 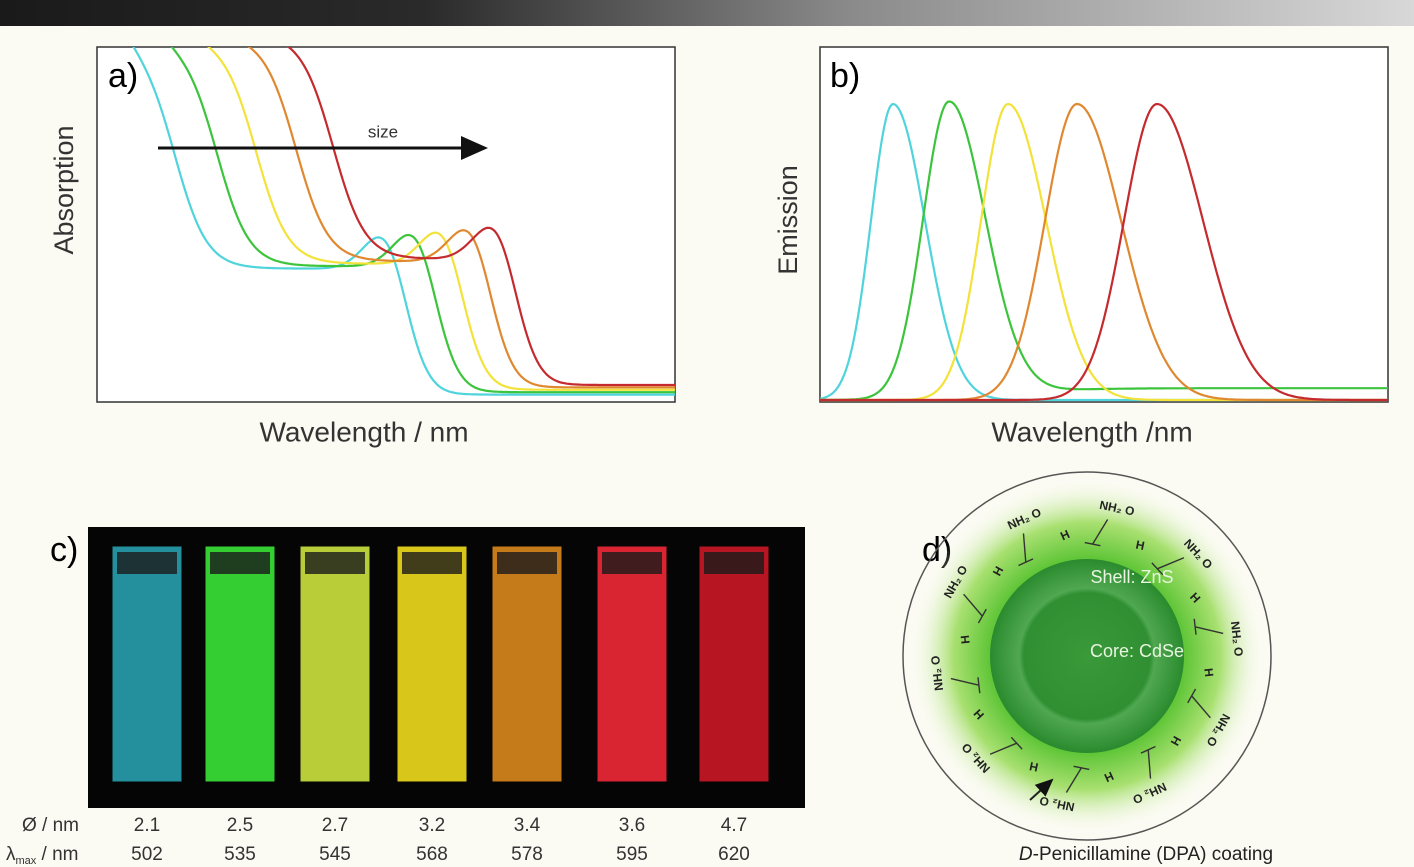 What do you see at coordinates (1091, 431) in the screenshot?
I see `x-axis-label: Wavelength /nm` at bounding box center [1091, 431].